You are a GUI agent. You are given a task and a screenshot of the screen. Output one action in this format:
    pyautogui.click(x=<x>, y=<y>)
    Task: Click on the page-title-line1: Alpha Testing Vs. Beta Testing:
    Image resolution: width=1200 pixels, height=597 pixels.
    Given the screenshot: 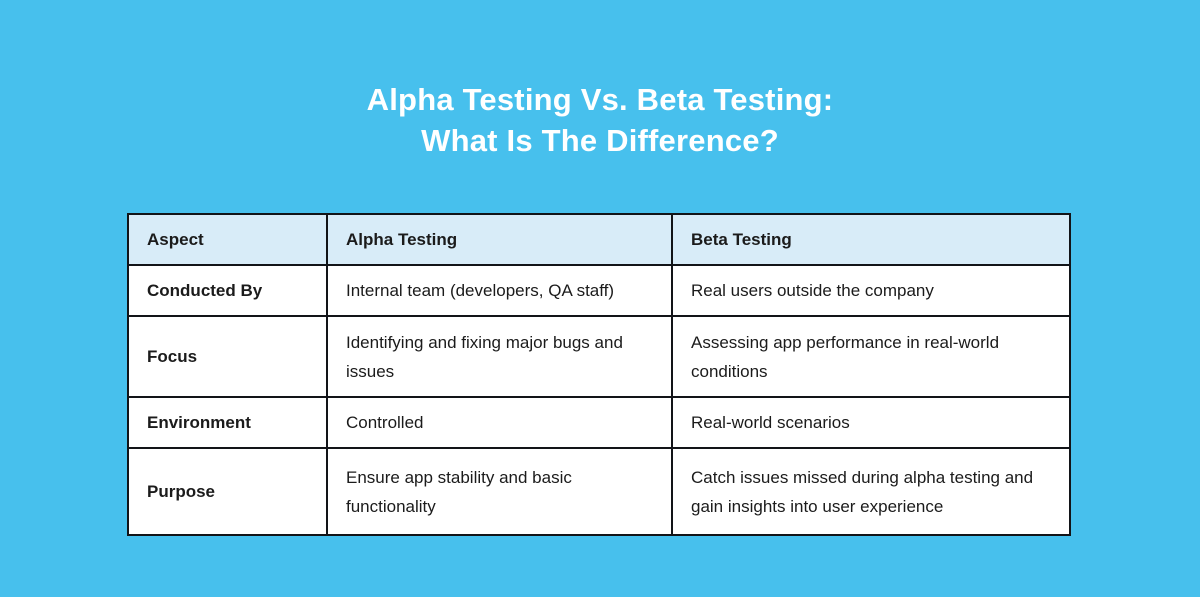 What is the action you would take?
    pyautogui.click(x=600, y=99)
    